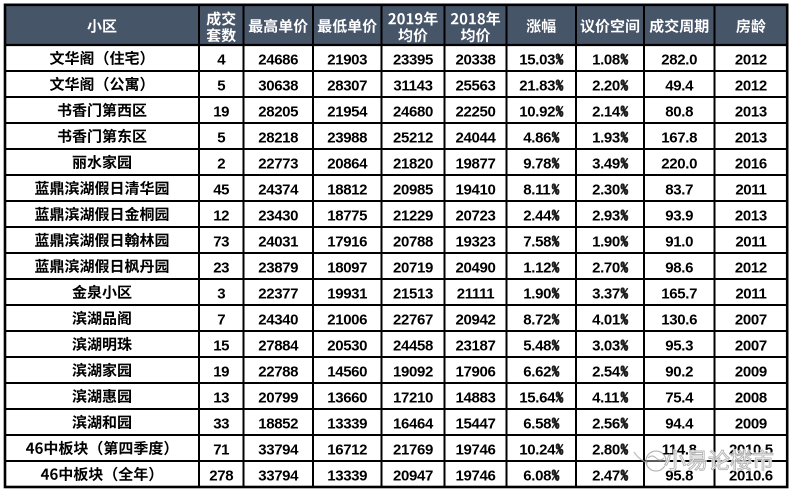  I want to click on svg-text: 25563, so click(476, 85).